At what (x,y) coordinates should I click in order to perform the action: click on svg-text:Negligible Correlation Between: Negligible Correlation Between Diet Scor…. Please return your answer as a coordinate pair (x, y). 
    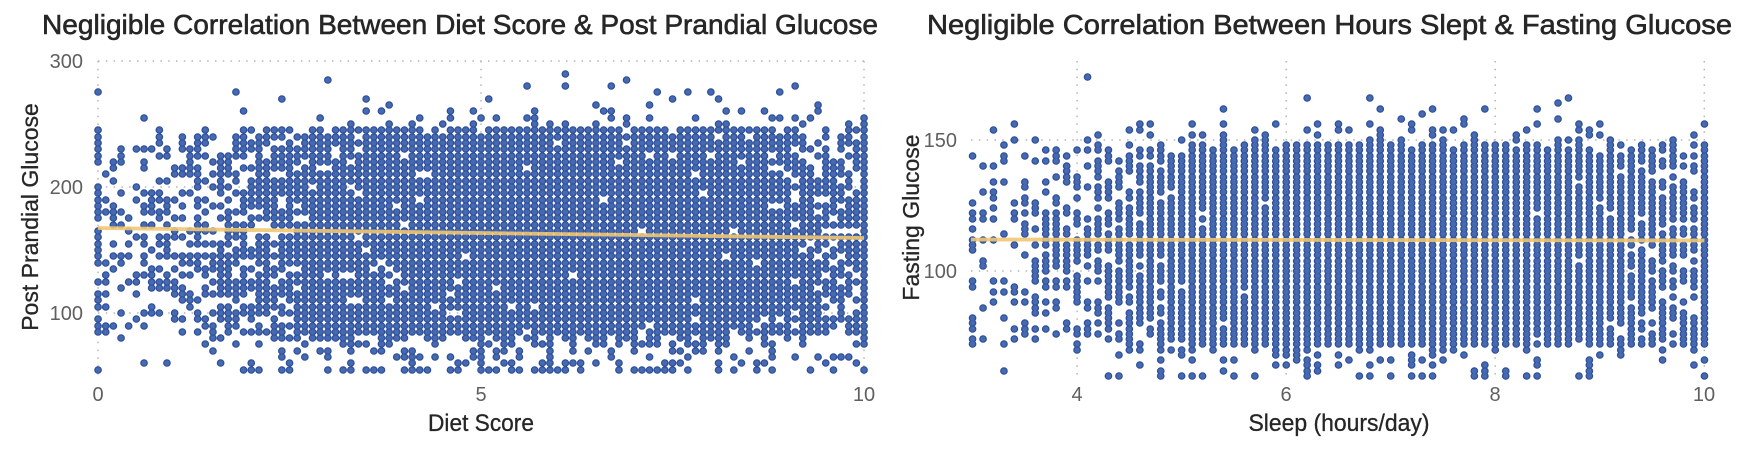
    Looking at the image, I should click on (460, 24).